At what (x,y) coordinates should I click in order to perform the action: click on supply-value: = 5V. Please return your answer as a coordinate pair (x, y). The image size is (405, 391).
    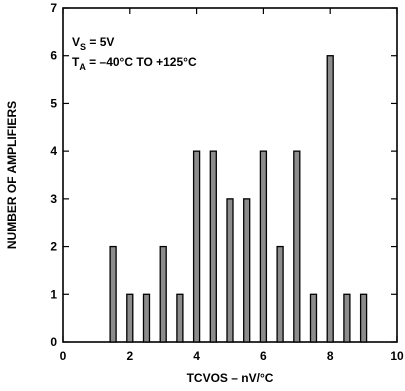
    Looking at the image, I should click on (100, 42).